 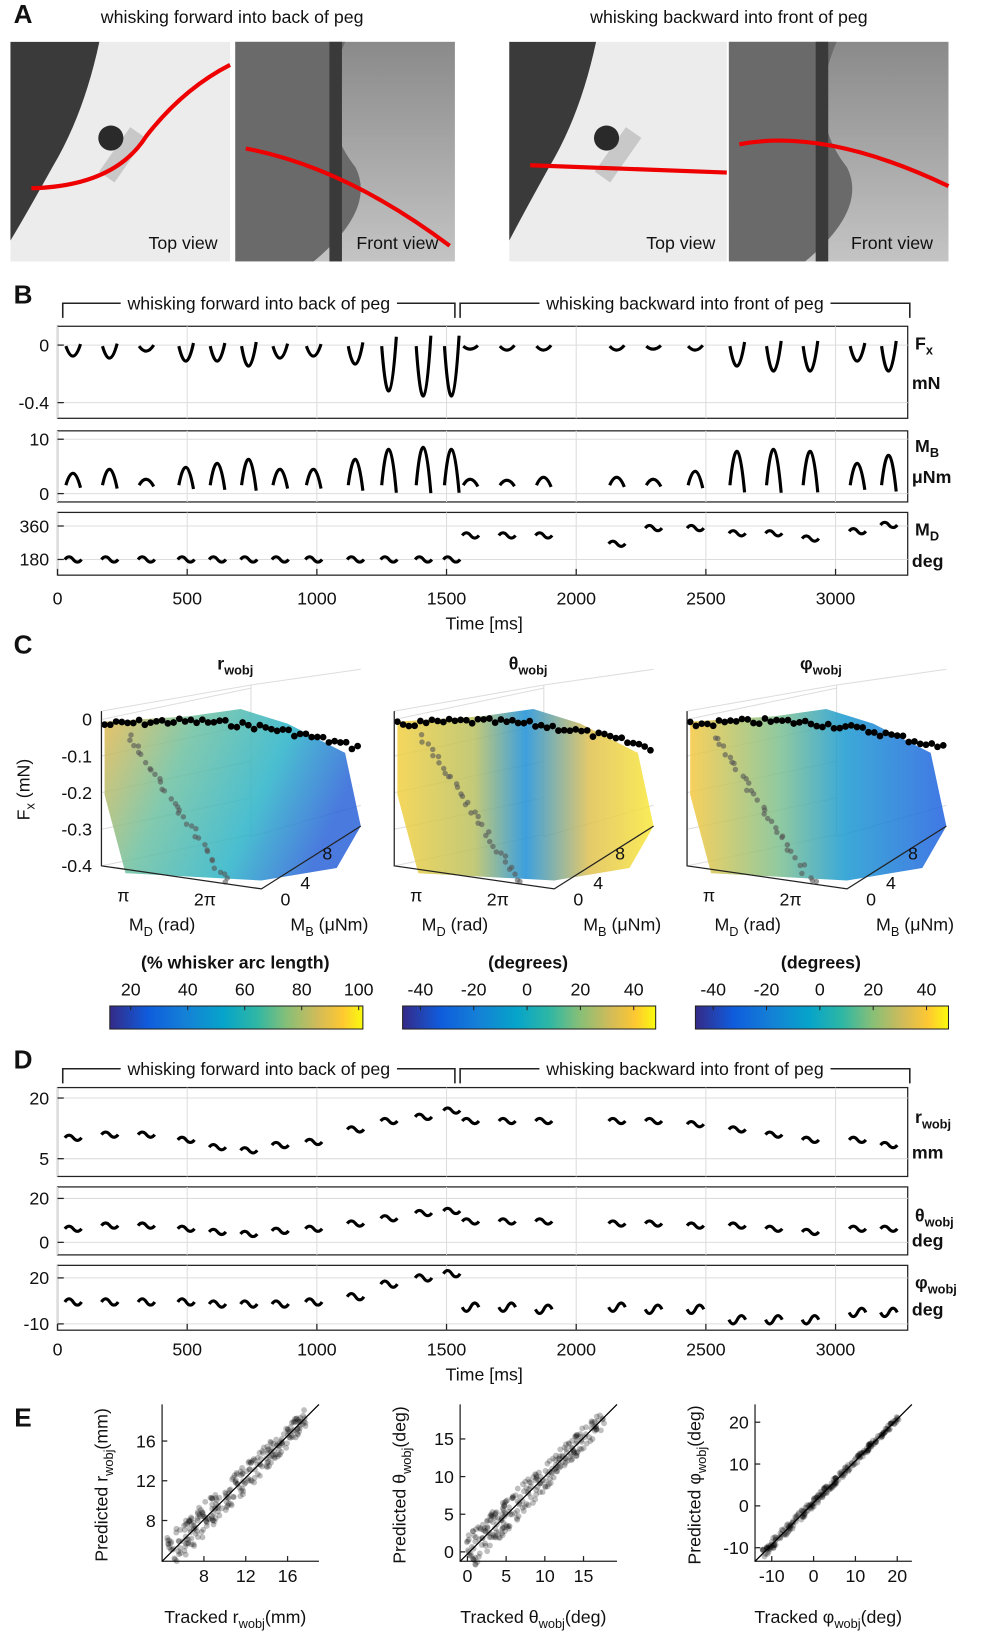 I want to click on y-tick-label: 10, so click(x=739, y=1464).